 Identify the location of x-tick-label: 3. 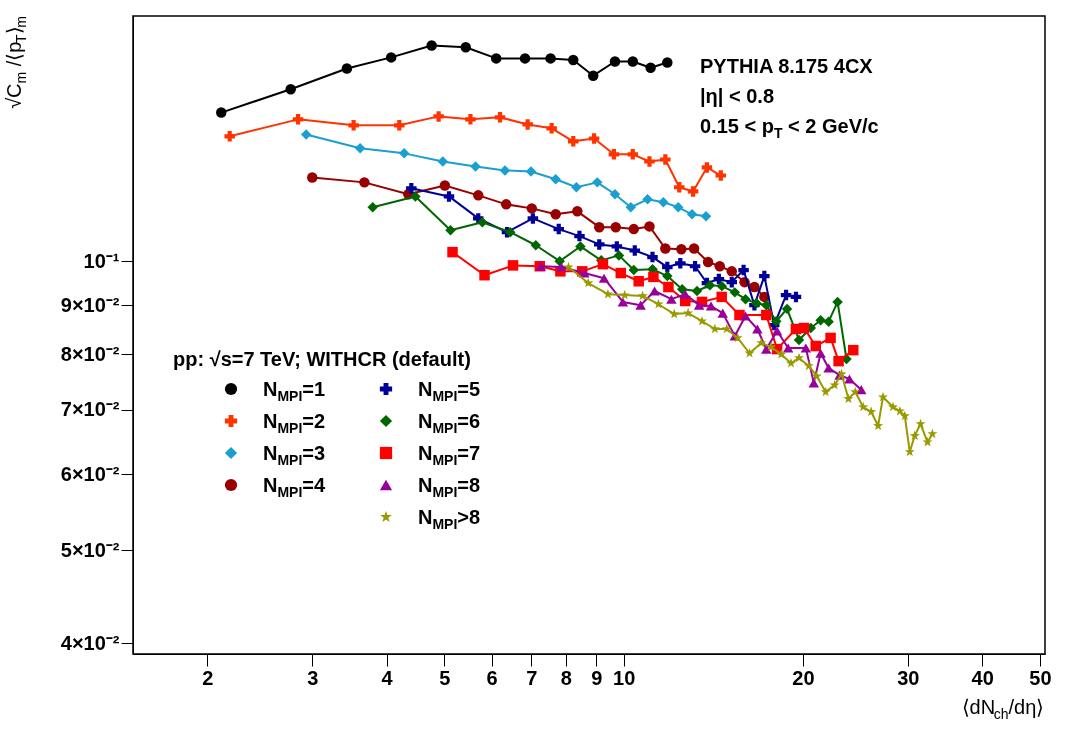
(313, 677).